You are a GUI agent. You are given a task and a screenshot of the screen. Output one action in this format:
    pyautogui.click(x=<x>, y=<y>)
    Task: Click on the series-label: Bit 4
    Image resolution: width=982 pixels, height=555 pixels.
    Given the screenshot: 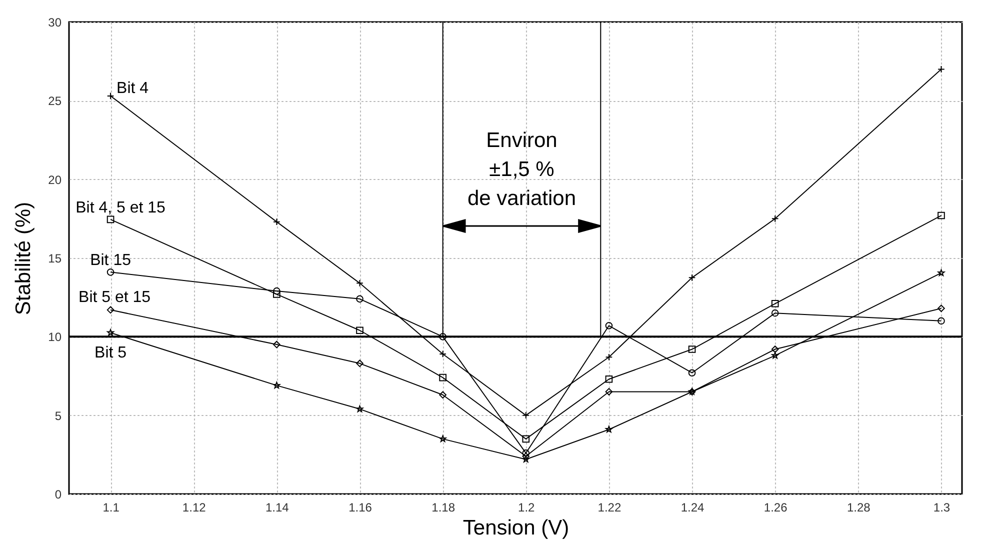 What is the action you would take?
    pyautogui.click(x=132, y=88)
    